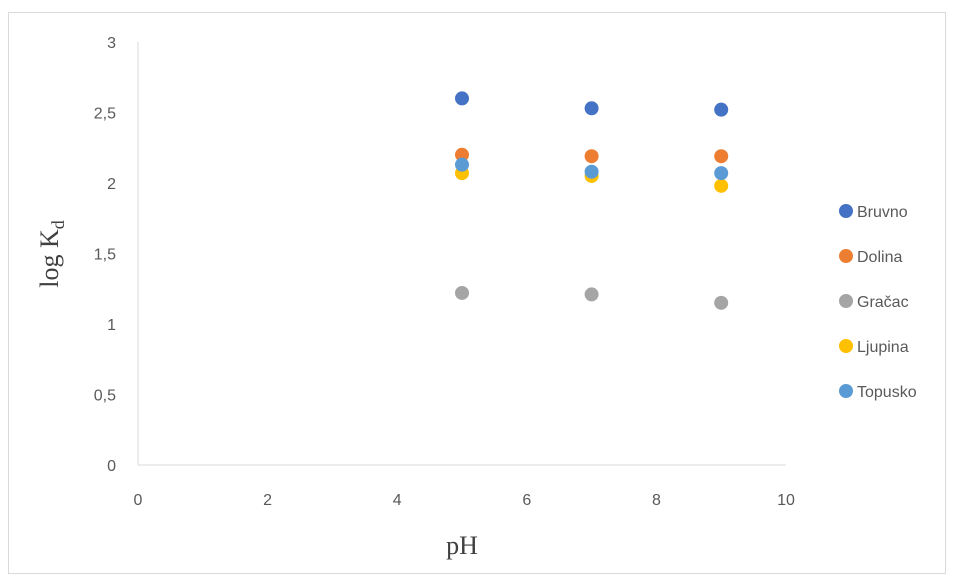 The height and width of the screenshot is (580, 956). I want to click on legend: Bruvno Dolina Gračac Ljupina Topusko, so click(878, 302).